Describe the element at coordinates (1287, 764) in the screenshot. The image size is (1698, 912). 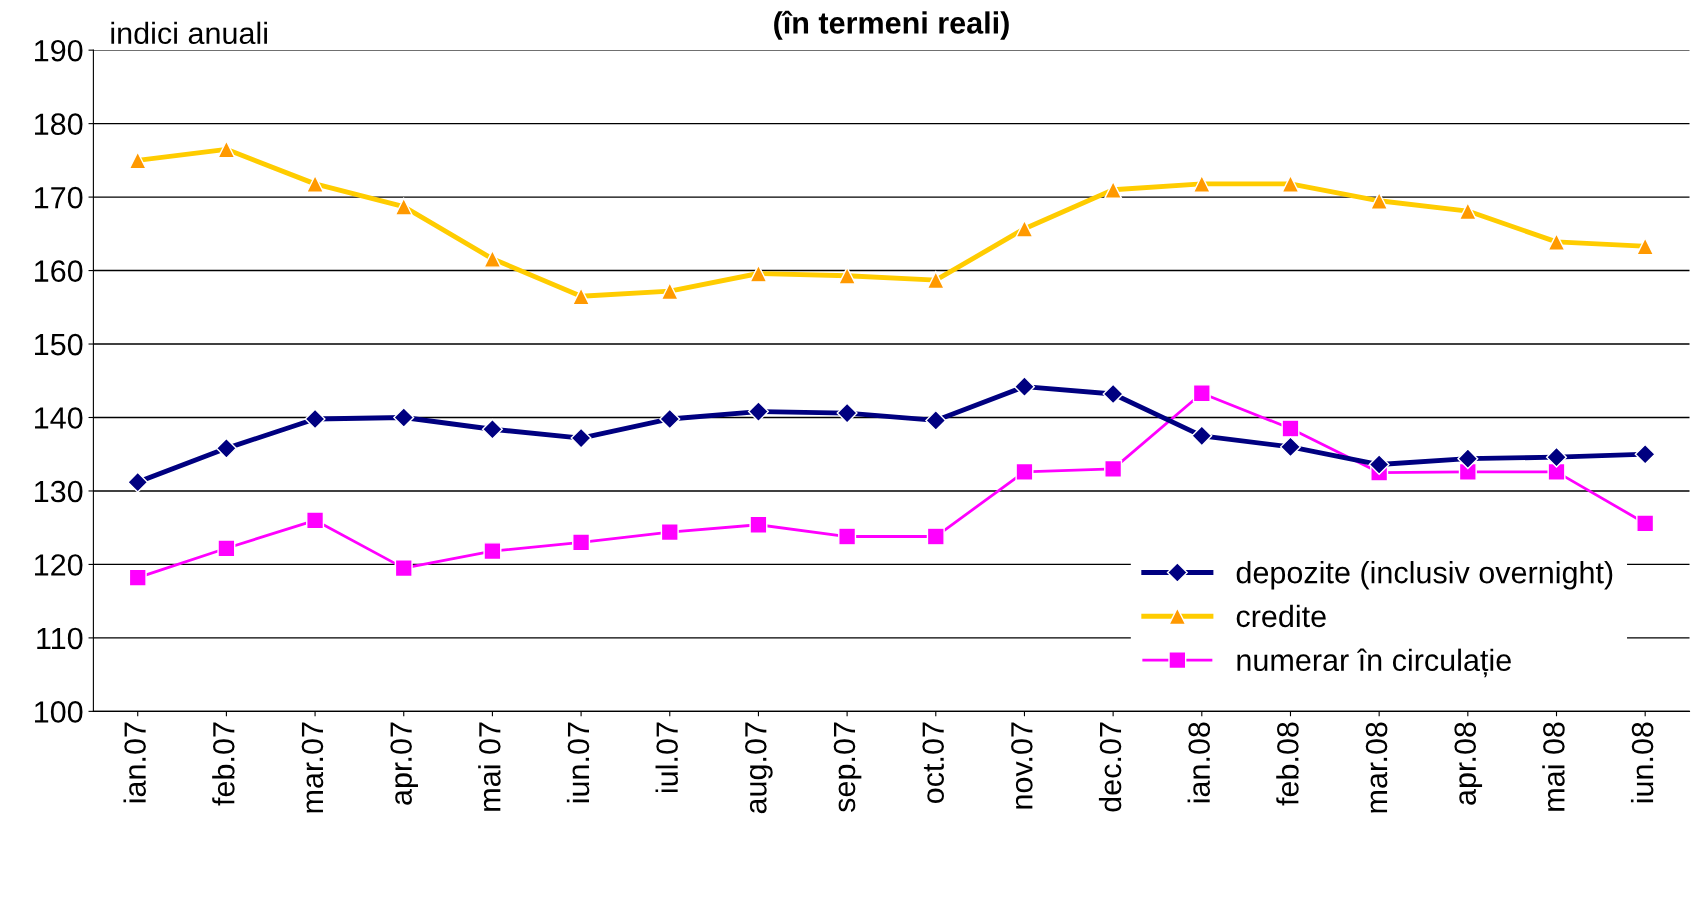
I see `x-tick-label: feb.08` at that location.